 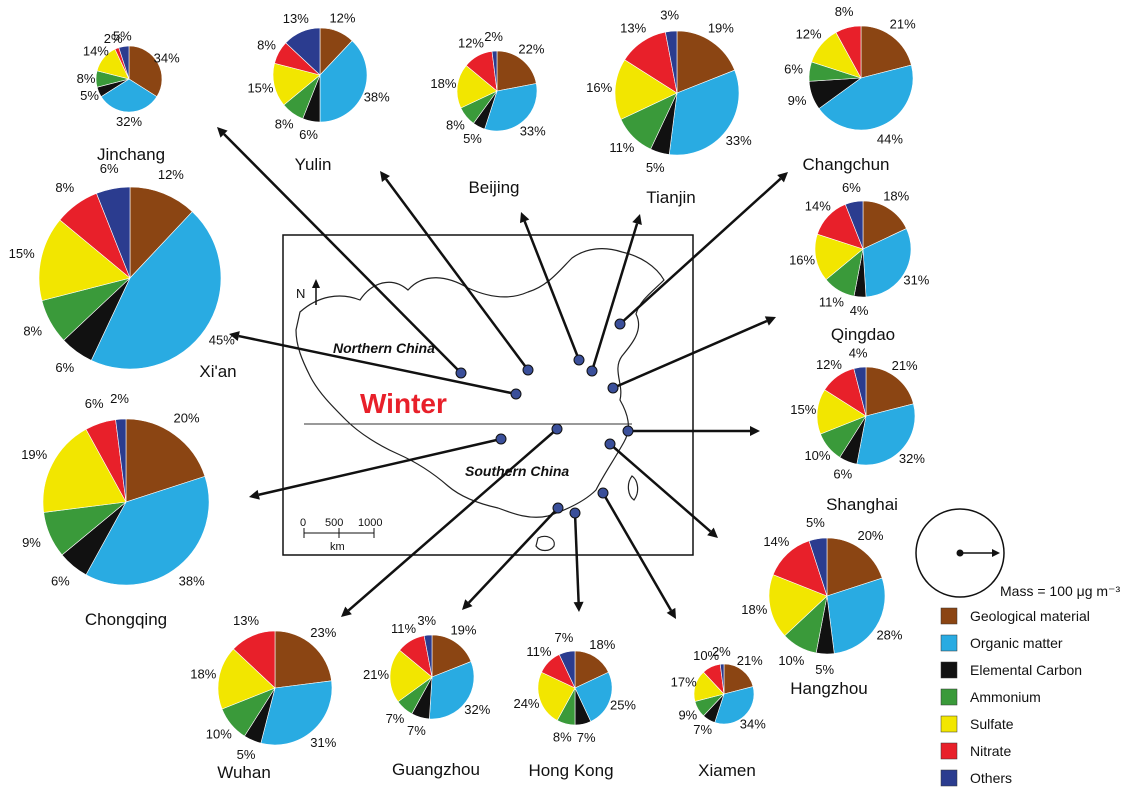 What do you see at coordinates (1016, 643) in the screenshot?
I see `legend-label: Organic matter` at bounding box center [1016, 643].